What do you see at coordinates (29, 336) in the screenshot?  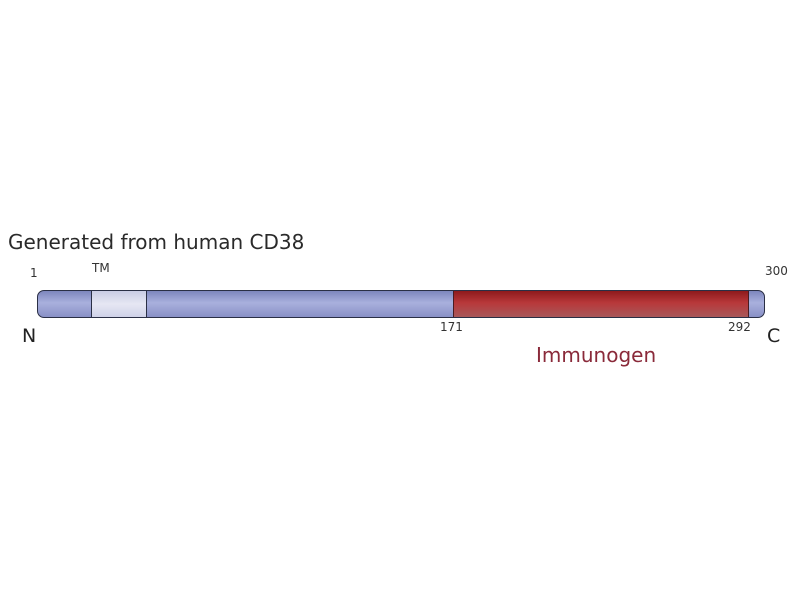 I see `n-terminus-label: N` at bounding box center [29, 336].